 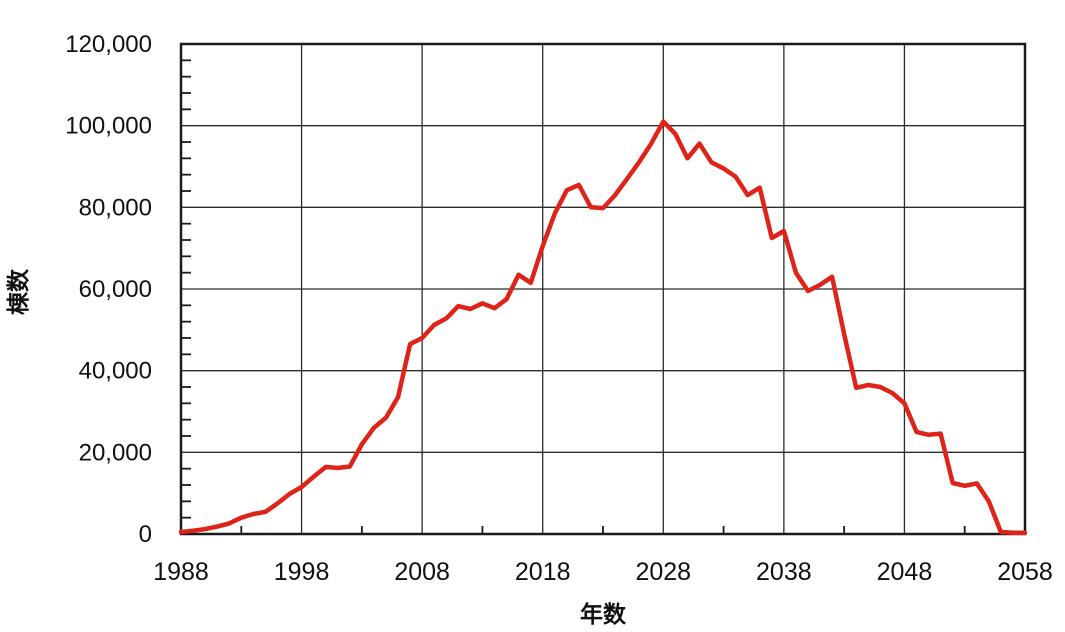 I want to click on y-axis-tick-label: 60,000, so click(x=115, y=289).